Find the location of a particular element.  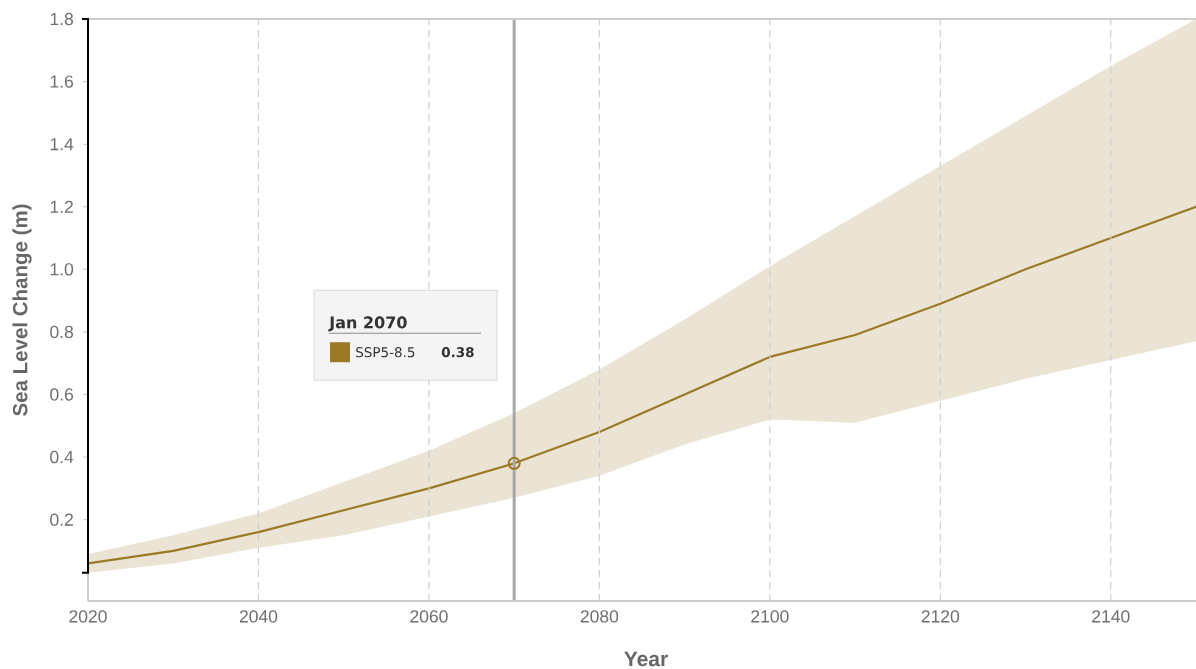

y-tick-label: 0.4 is located at coordinates (62, 457).